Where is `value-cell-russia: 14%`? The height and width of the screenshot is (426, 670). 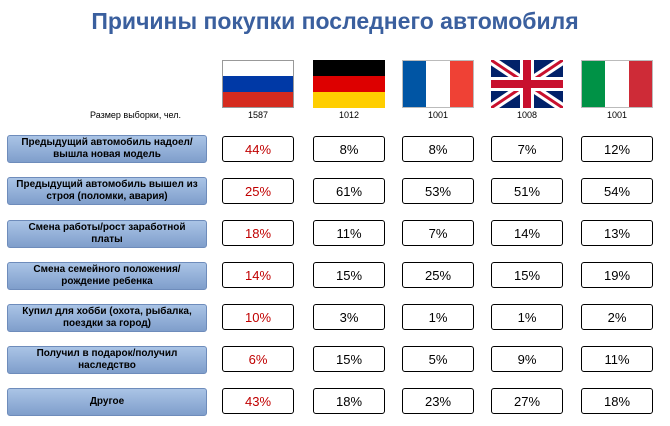 value-cell-russia: 14% is located at coordinates (258, 275).